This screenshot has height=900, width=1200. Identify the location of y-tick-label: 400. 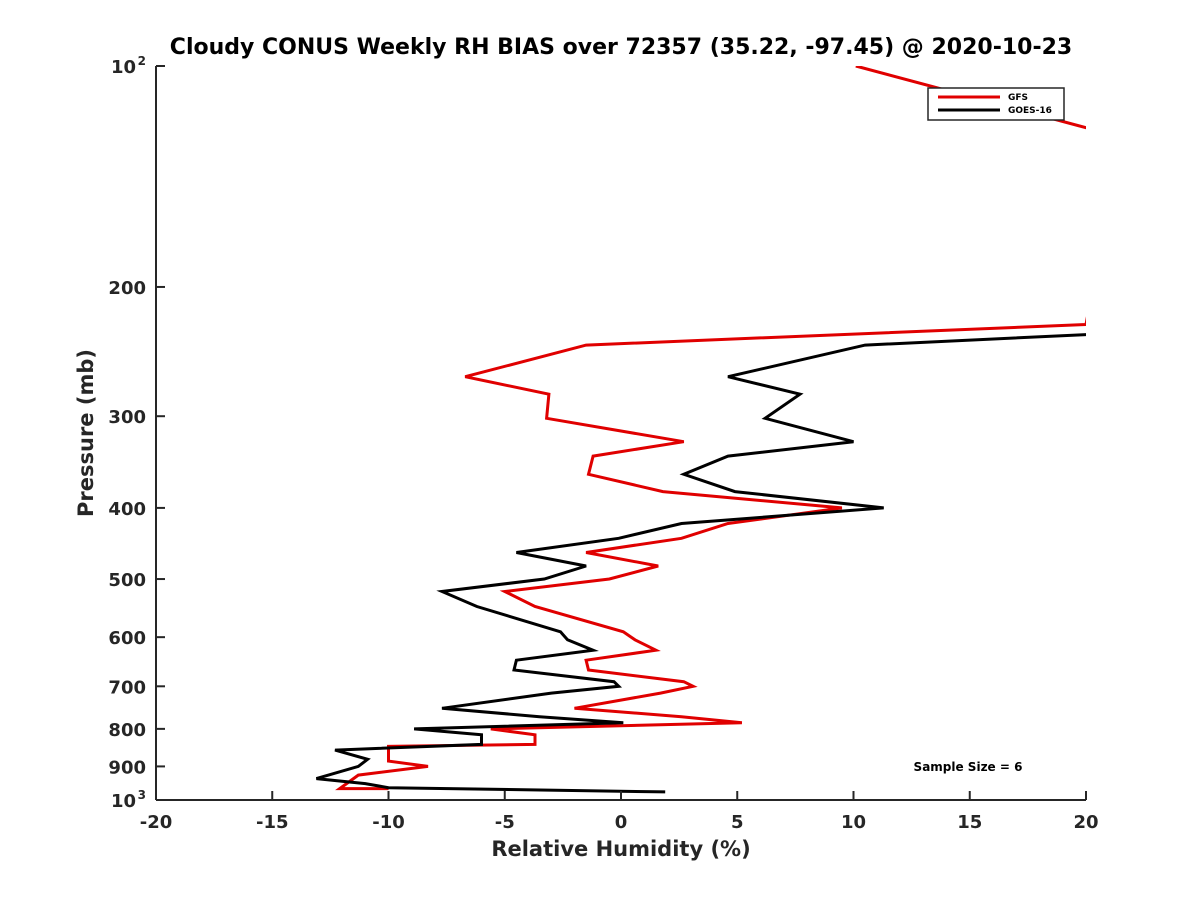
(127, 509).